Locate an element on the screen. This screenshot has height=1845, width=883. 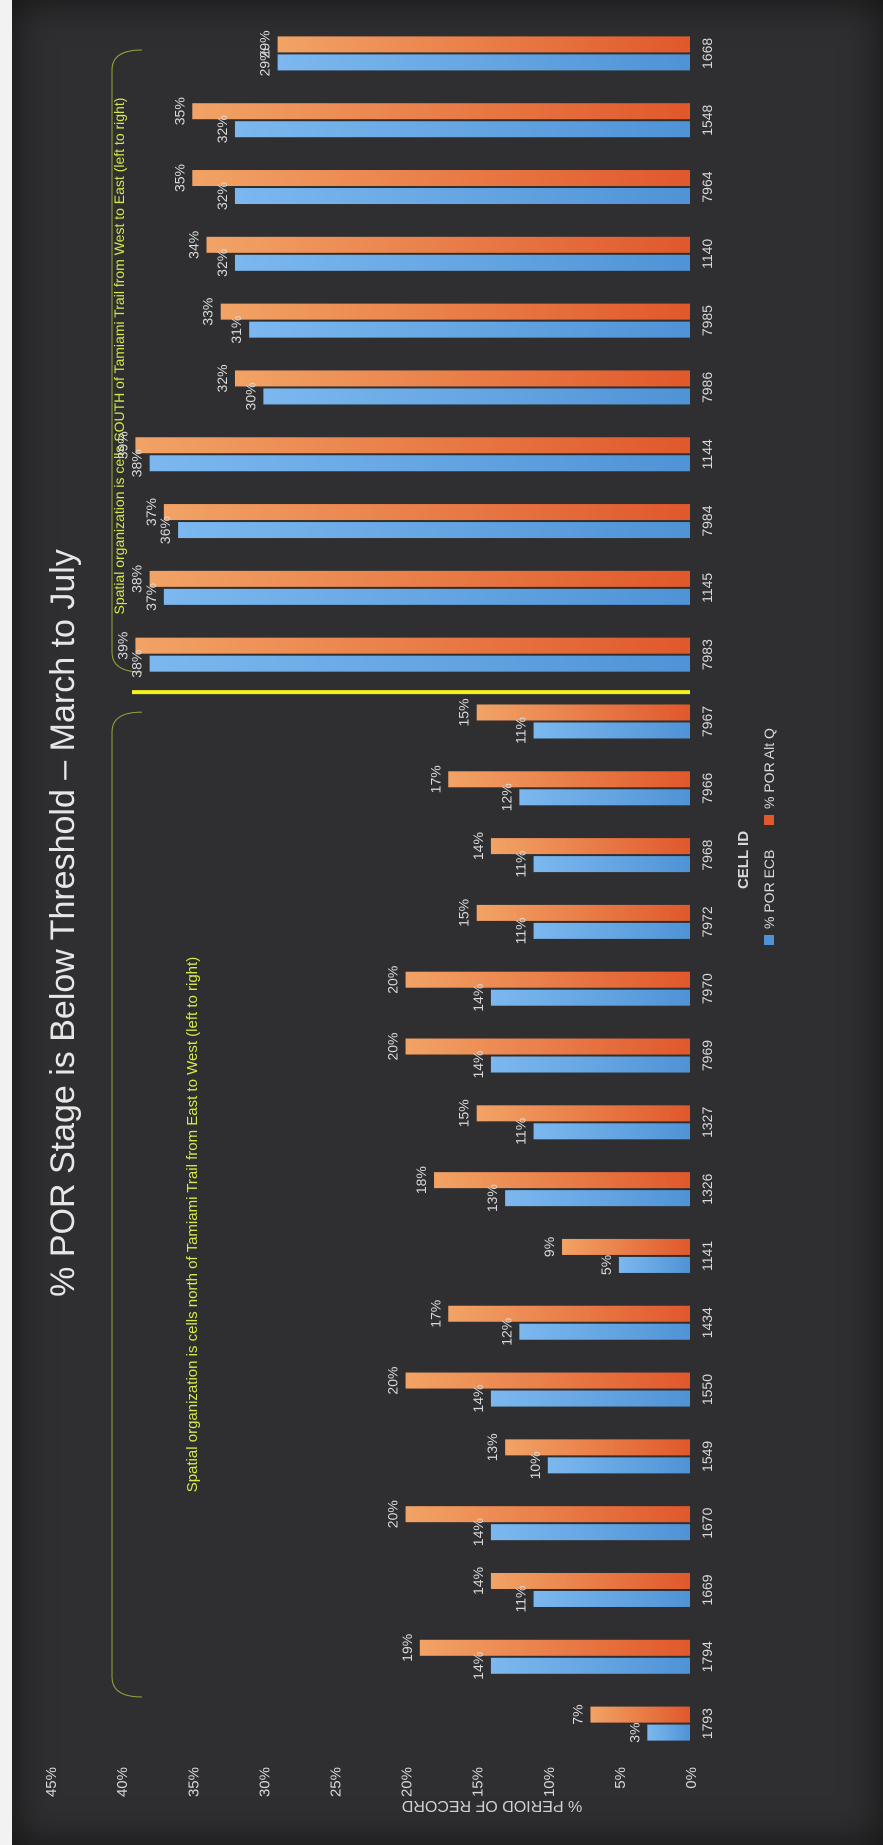
data-label-alt-q: 19% is located at coordinates (407, 1648).